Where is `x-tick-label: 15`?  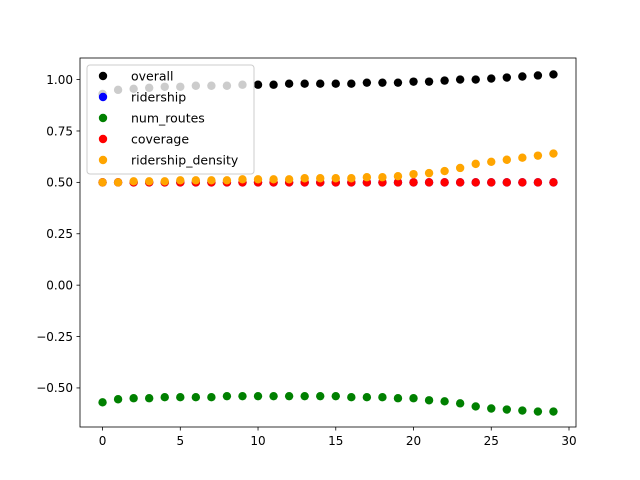
x-tick-label: 15 is located at coordinates (335, 441).